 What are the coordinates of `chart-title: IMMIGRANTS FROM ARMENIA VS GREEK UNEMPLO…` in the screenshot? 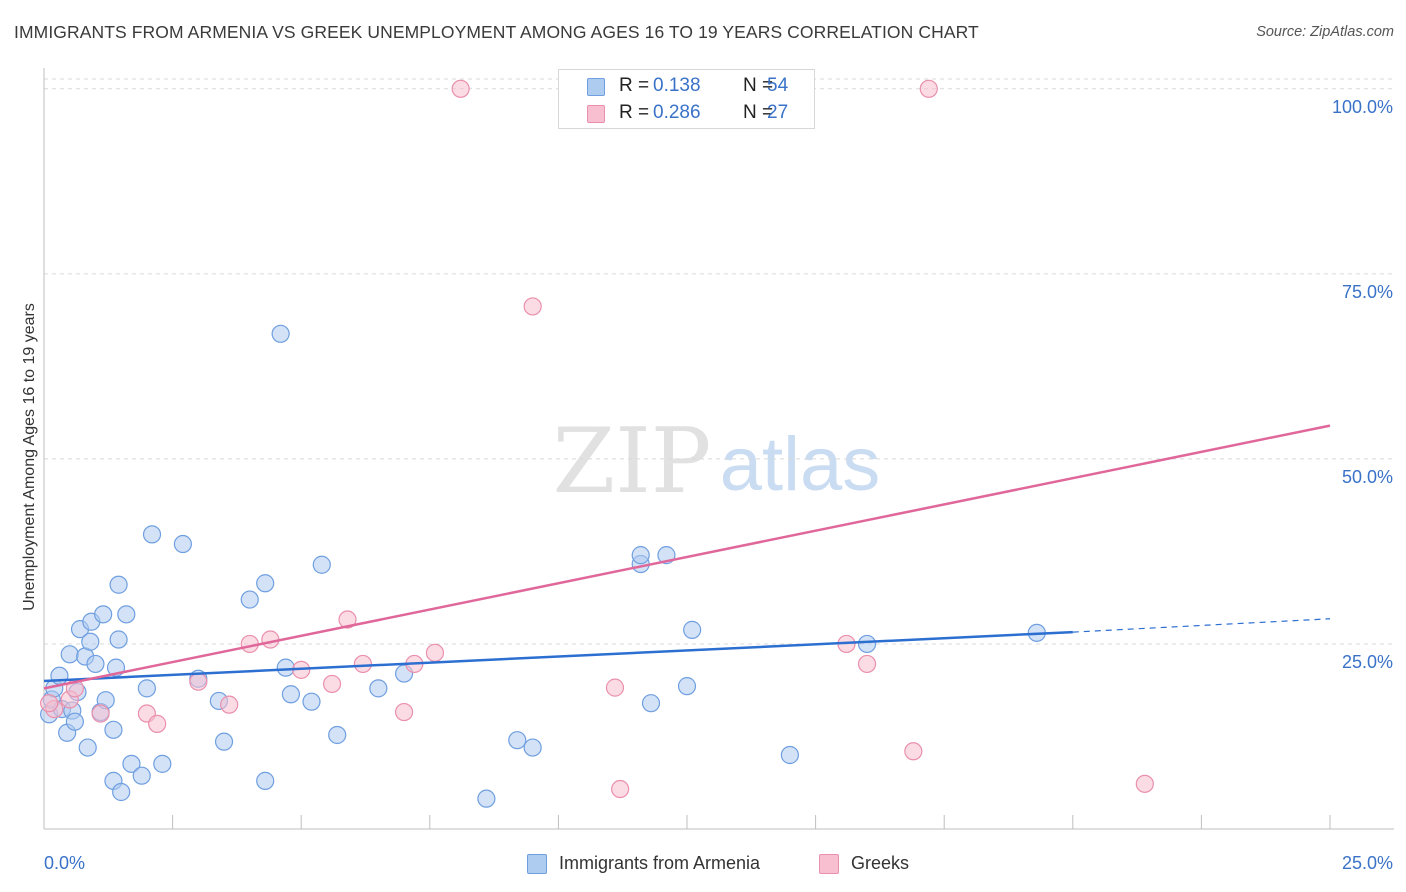 It's located at (496, 32).